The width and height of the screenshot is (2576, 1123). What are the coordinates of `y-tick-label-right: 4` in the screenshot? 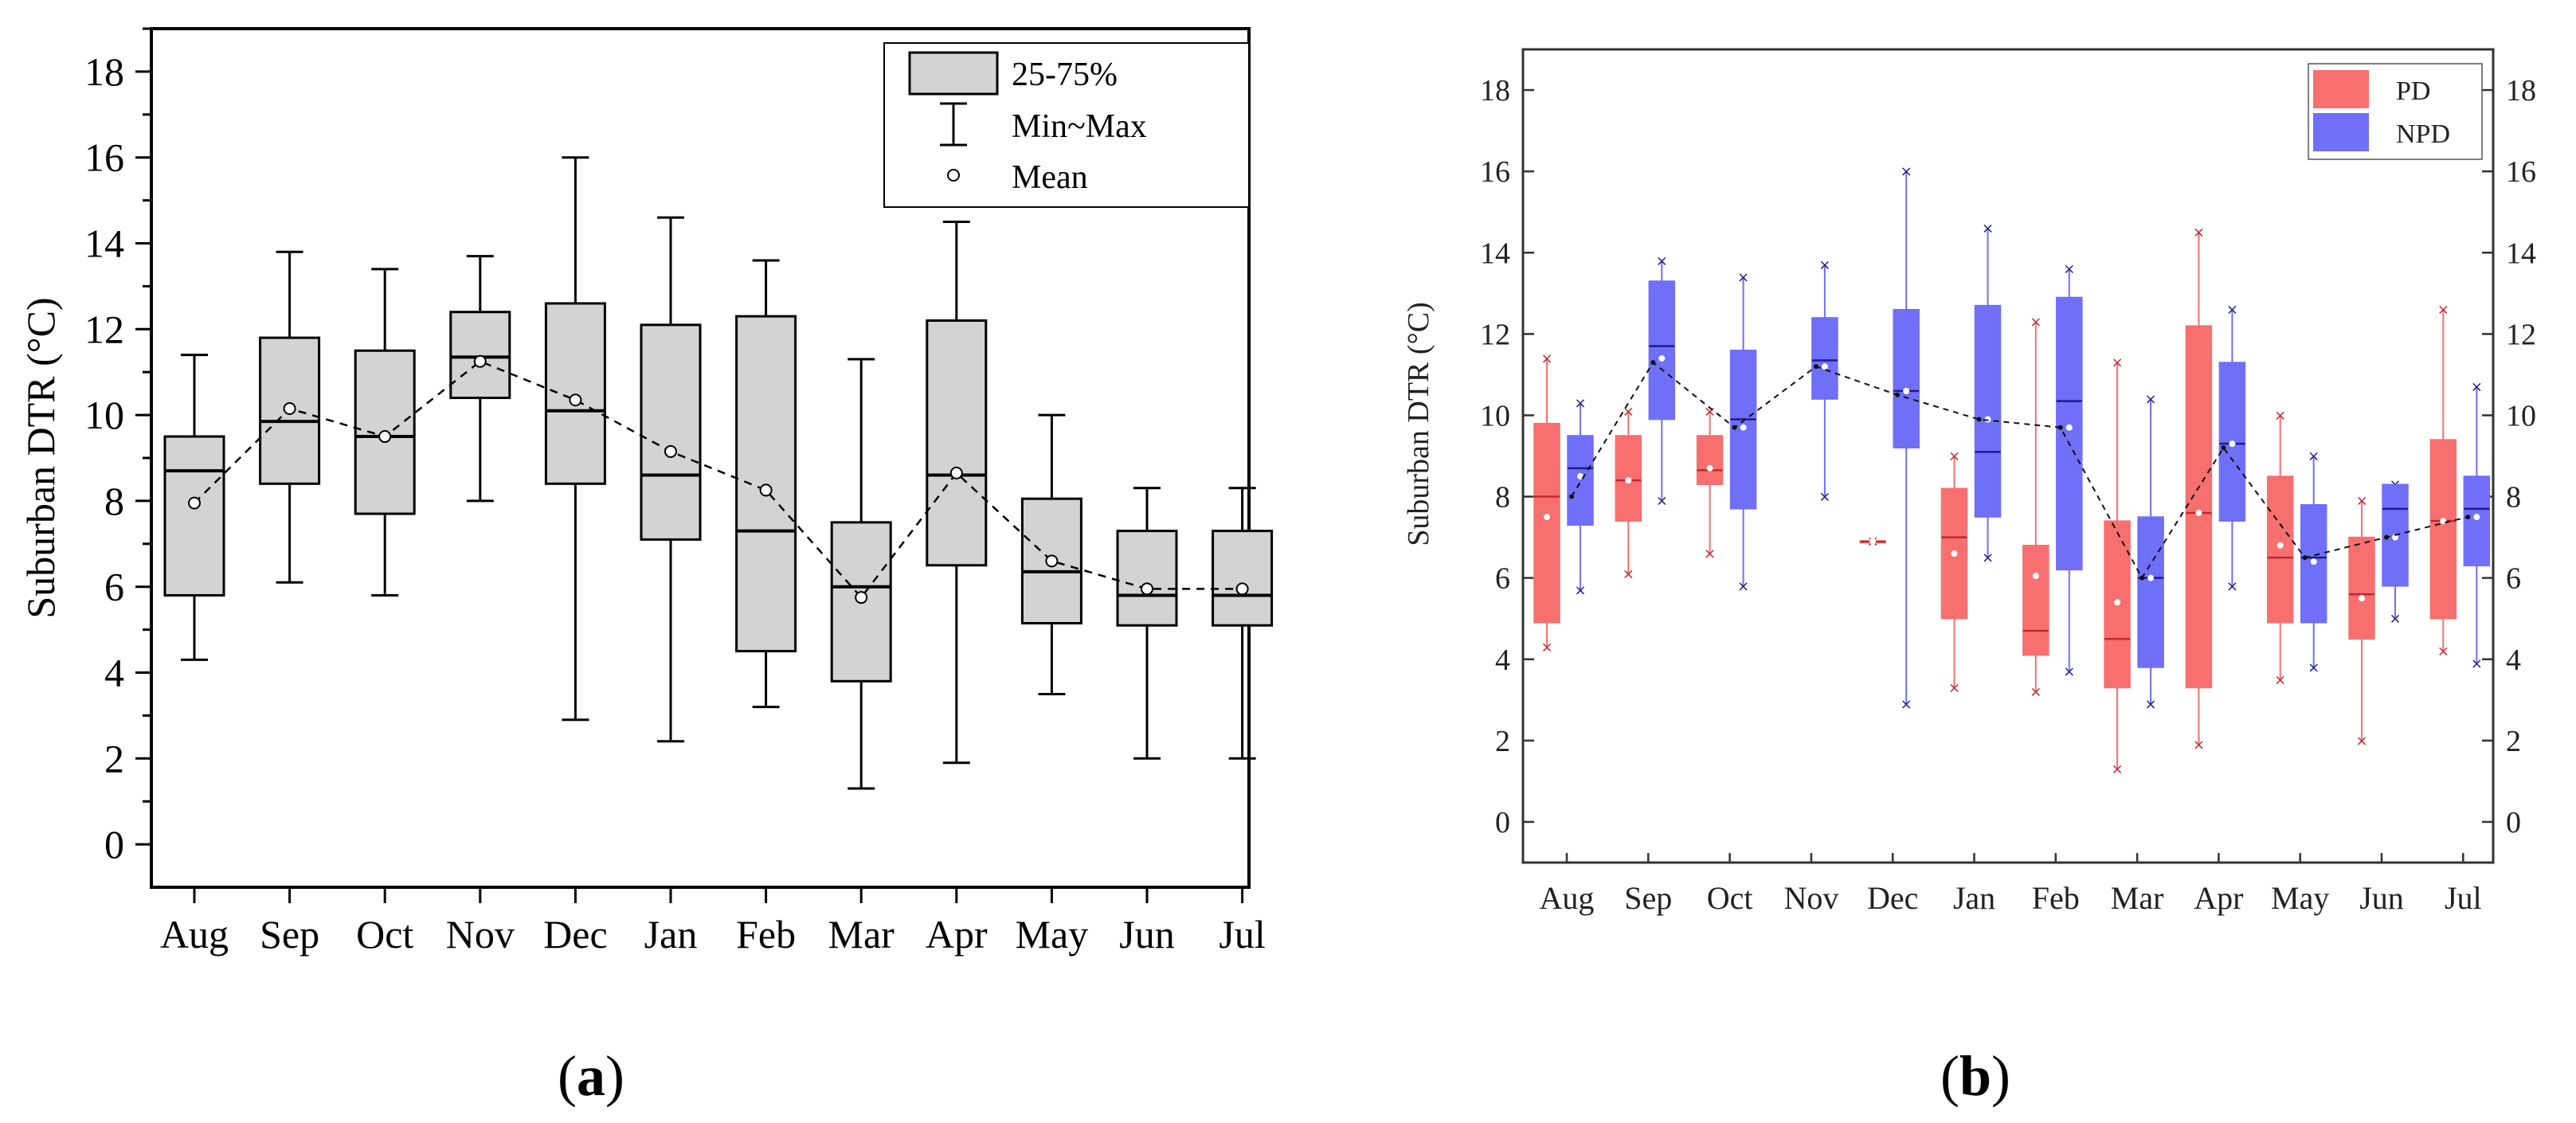 It's located at (2513, 660).